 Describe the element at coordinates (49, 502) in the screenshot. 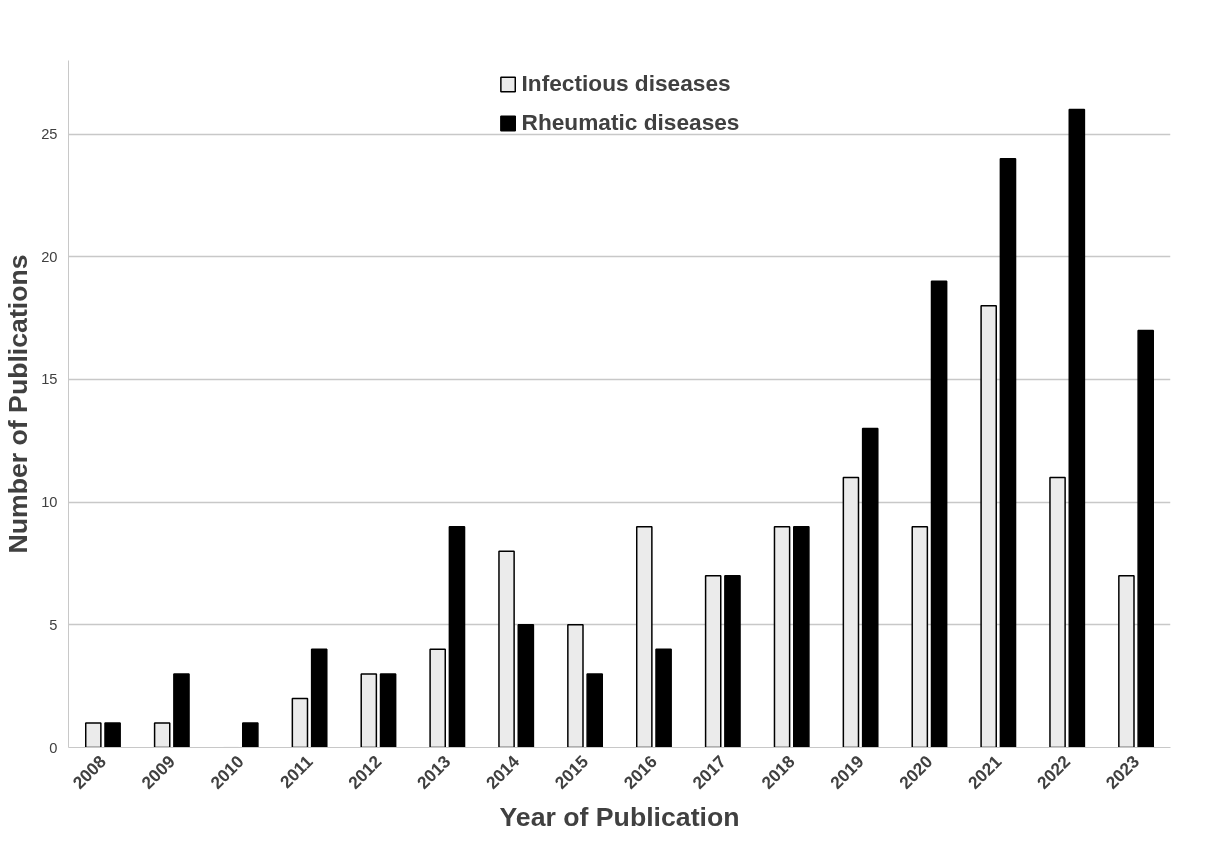

I see `y-tick-label: 10` at that location.